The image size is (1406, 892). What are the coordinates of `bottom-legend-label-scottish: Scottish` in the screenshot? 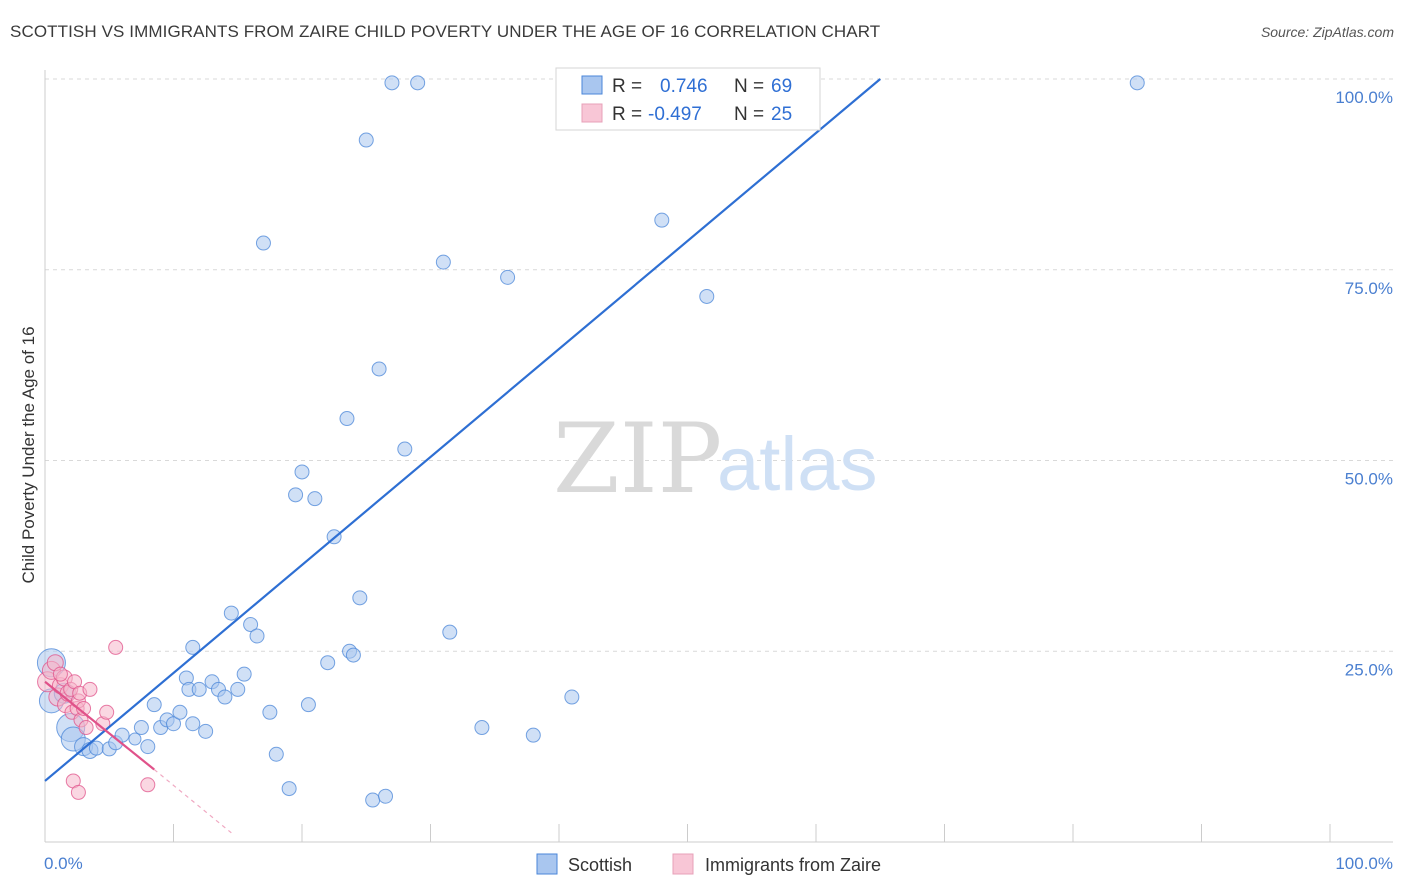 It's located at (600, 865).